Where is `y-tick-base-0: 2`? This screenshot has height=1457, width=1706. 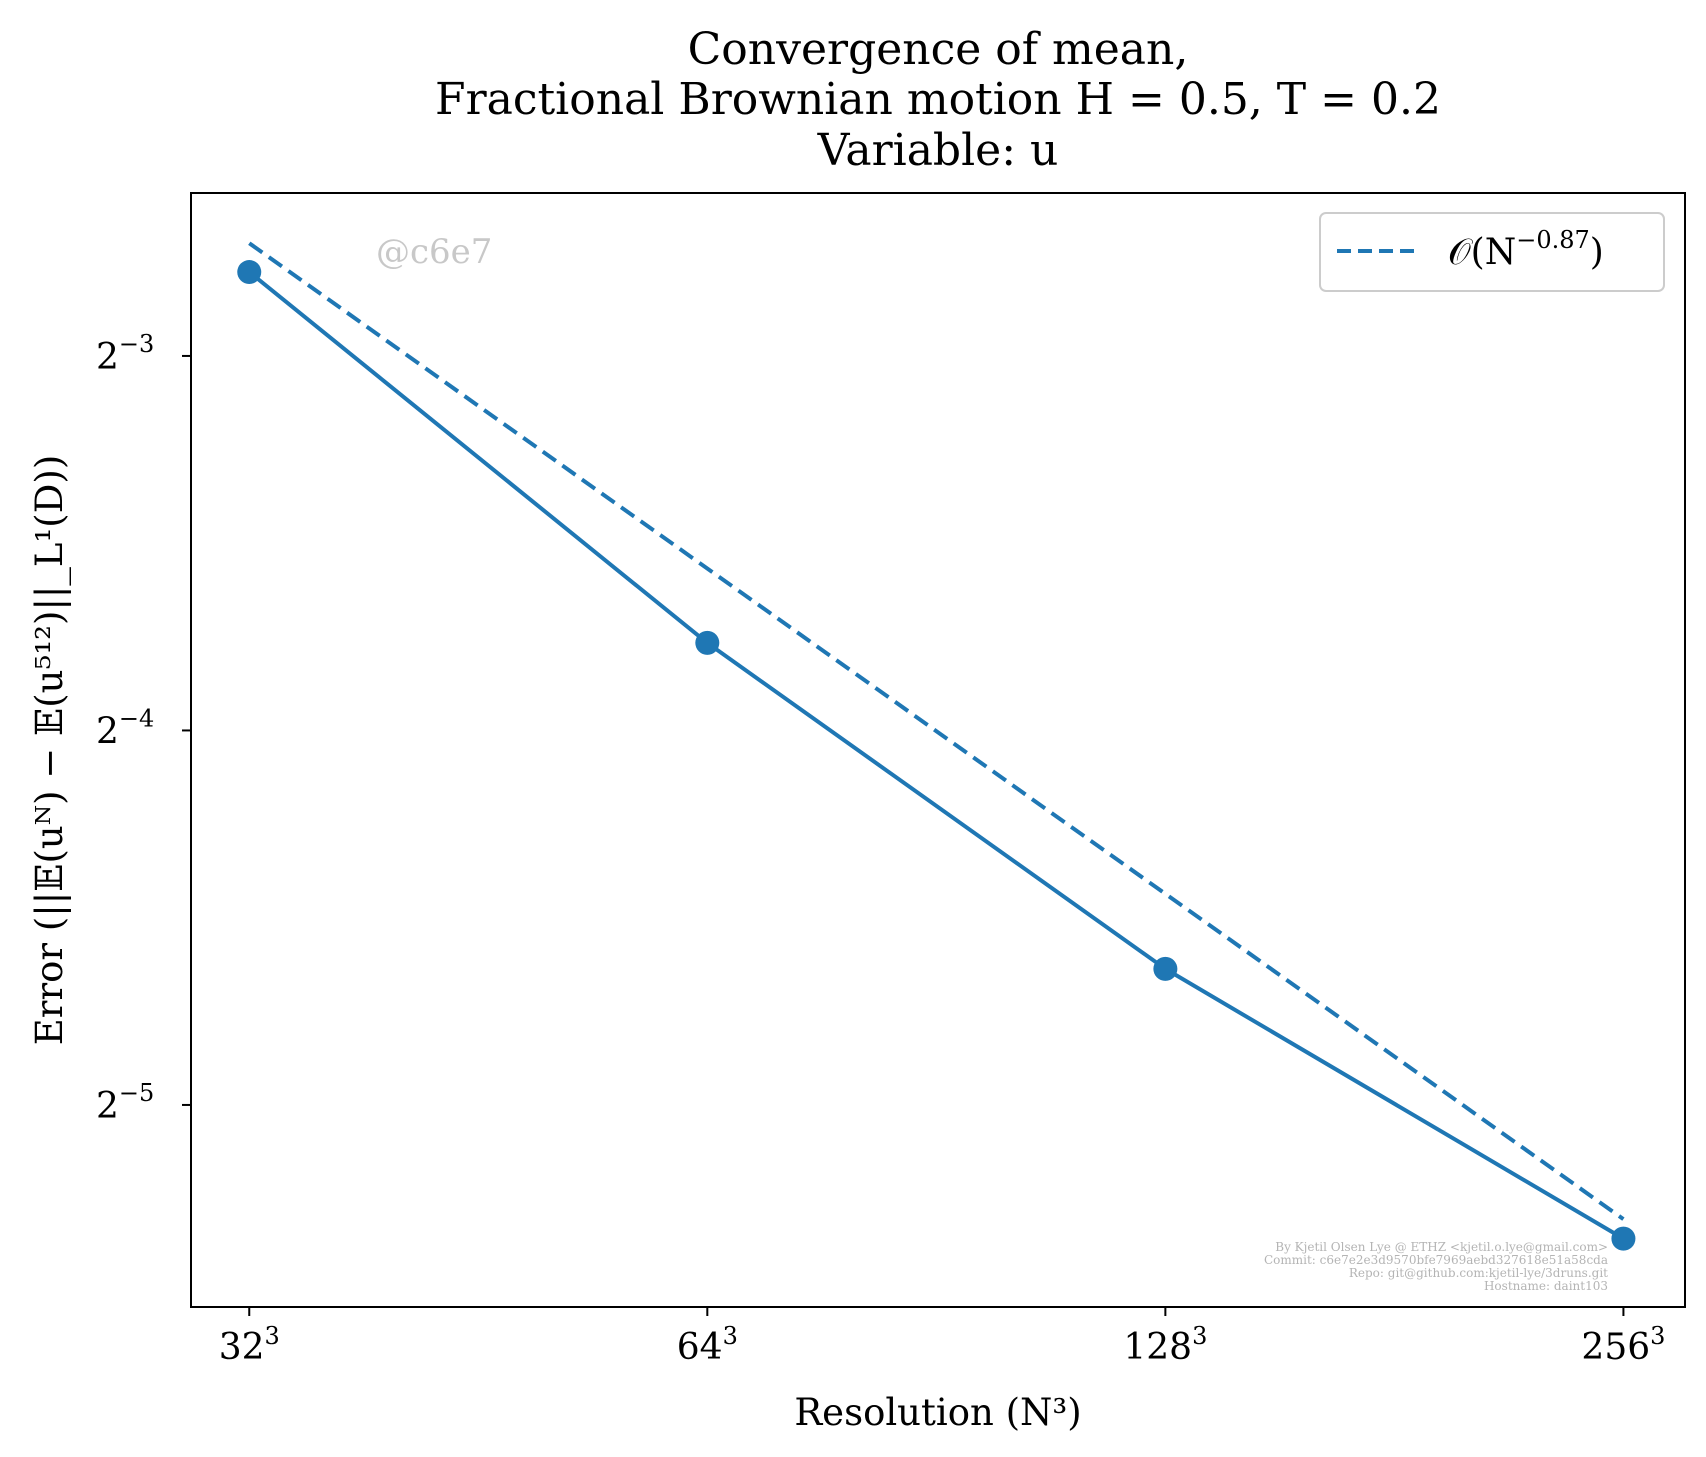
y-tick-base-0: 2 is located at coordinates (107, 357).